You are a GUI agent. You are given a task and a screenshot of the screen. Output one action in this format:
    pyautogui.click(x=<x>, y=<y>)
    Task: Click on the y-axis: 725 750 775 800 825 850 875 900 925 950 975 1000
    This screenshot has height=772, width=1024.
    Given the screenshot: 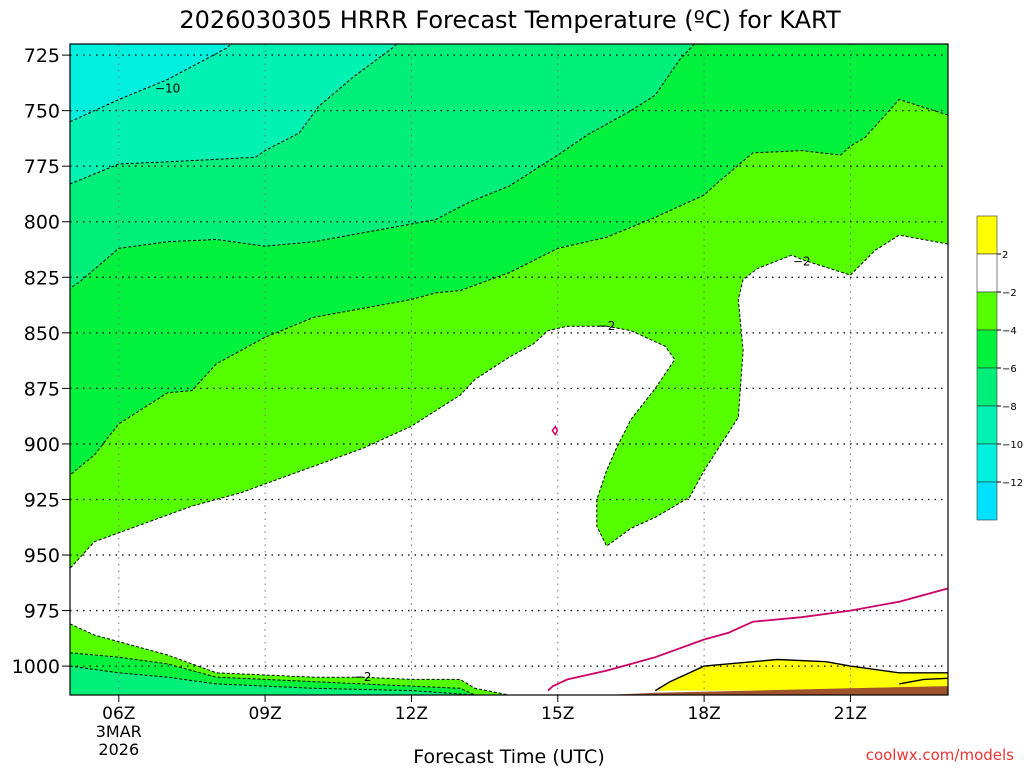 What is the action you would take?
    pyautogui.click(x=41, y=361)
    